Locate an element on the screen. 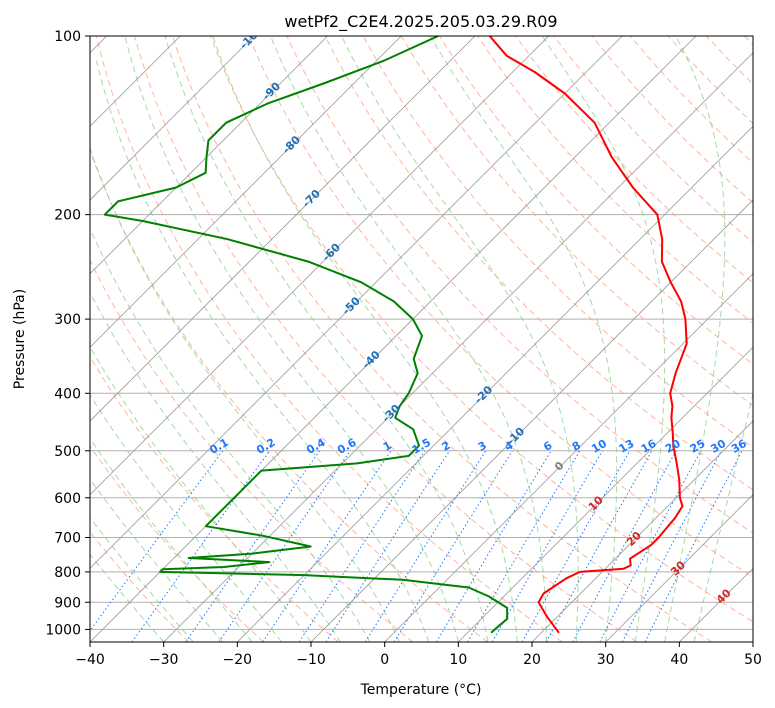 The image size is (775, 708). x-axis-ticks: −40 −30 −20 −10 0 10 20 30 40 50 is located at coordinates (418, 655).